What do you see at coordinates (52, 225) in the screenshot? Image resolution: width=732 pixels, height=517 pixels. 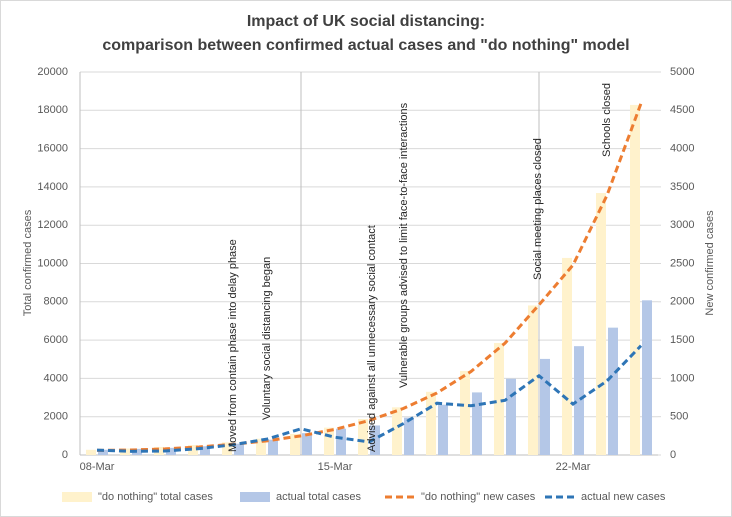 I see `y-tick-label: 12000` at bounding box center [52, 225].